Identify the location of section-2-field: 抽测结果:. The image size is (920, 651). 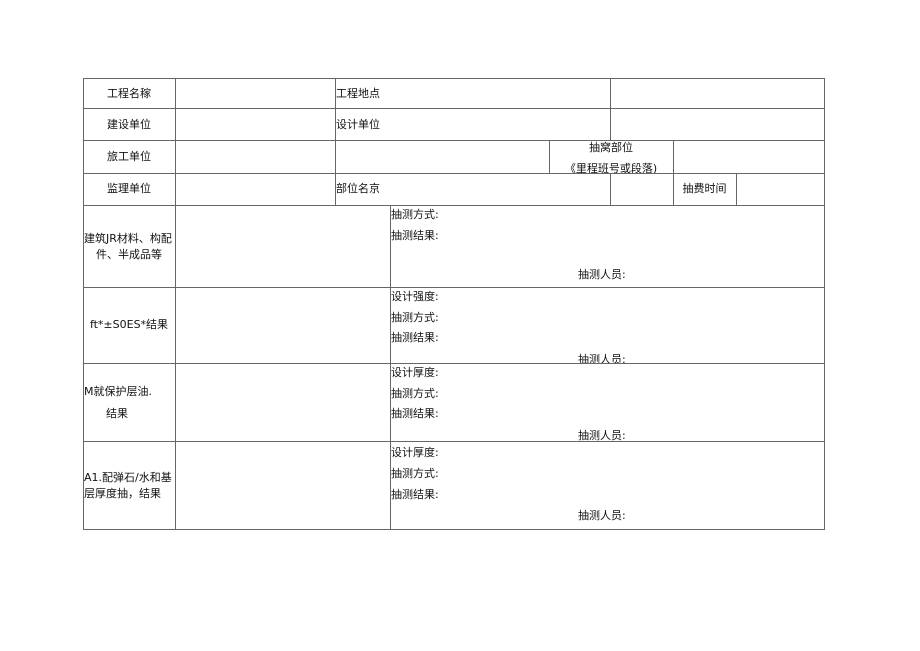
(415, 337).